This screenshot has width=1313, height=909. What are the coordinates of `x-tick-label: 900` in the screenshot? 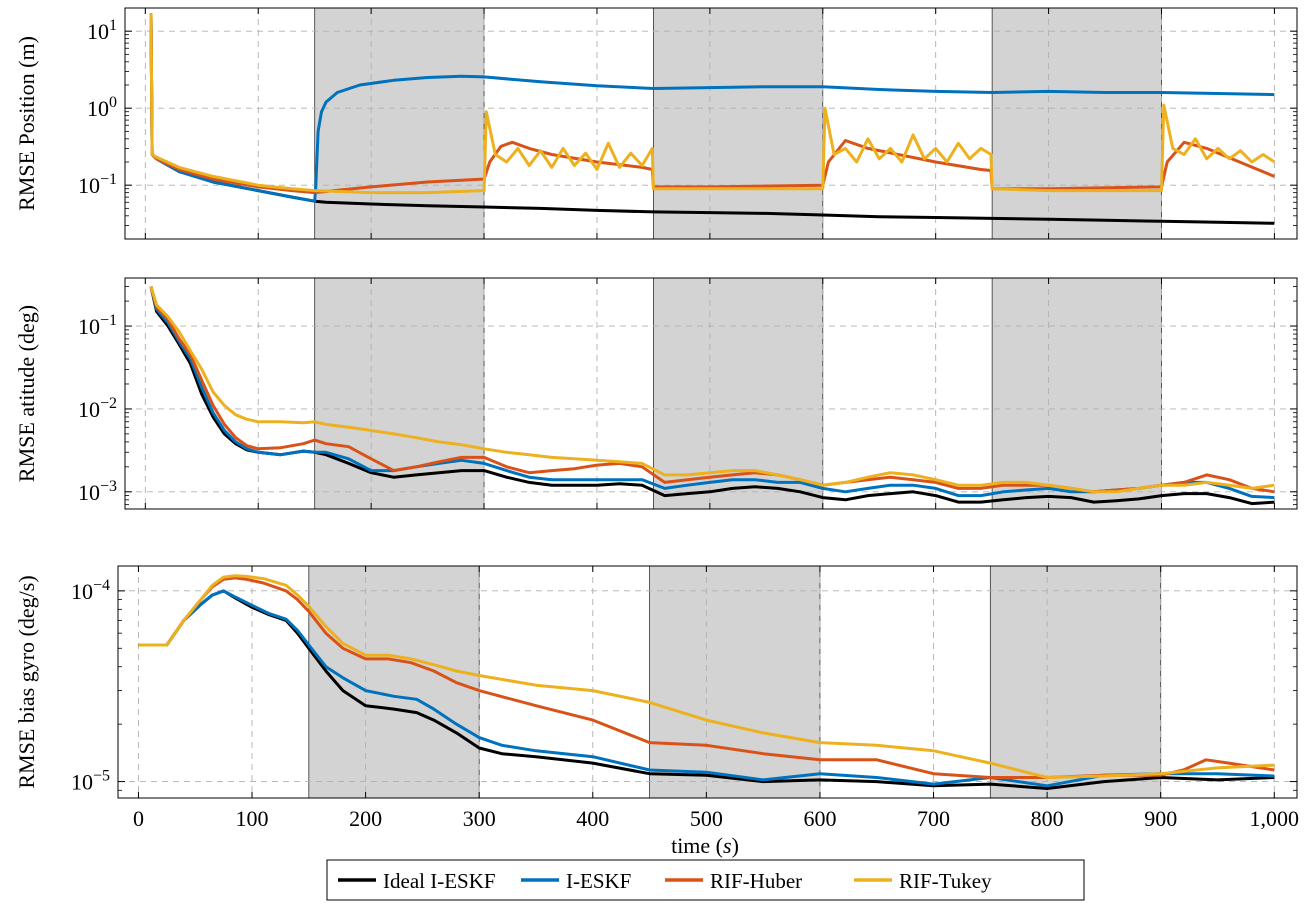 It's located at (1160, 818).